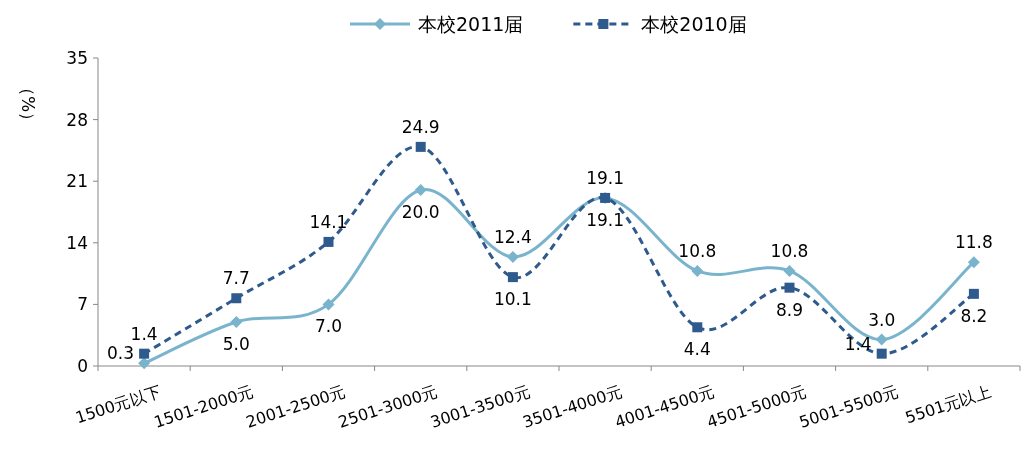 This screenshot has width=1028, height=459. What do you see at coordinates (77, 58) in the screenshot?
I see `y-tick-label: 35` at bounding box center [77, 58].